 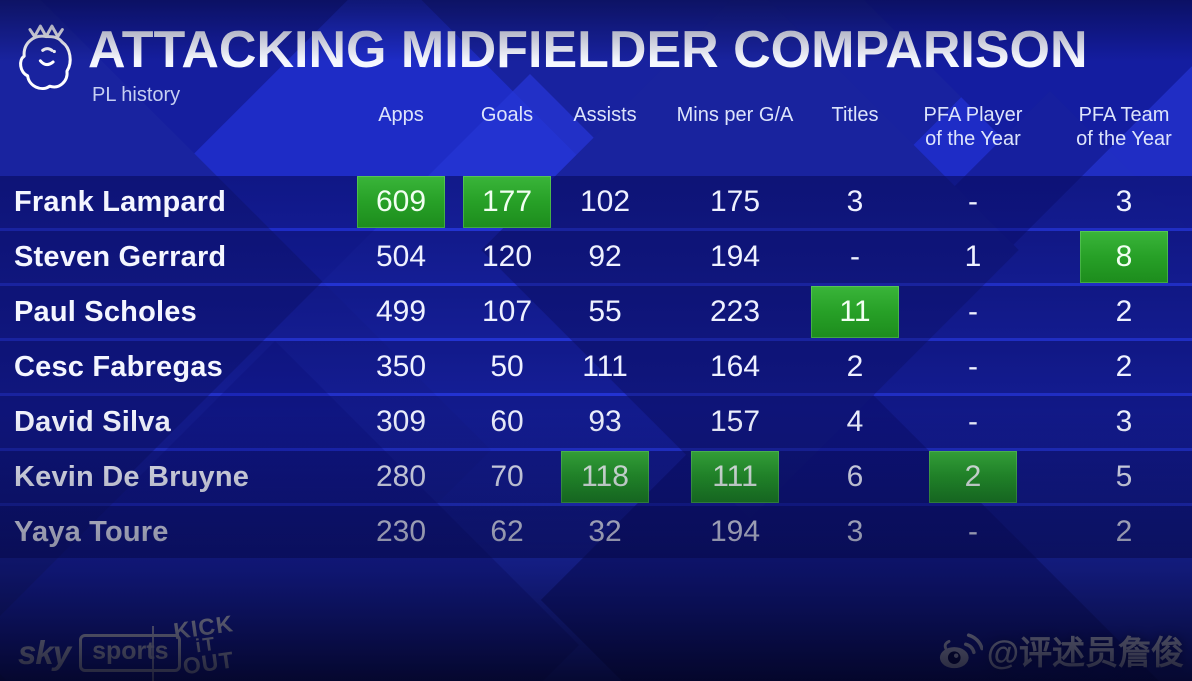 I want to click on stat-value: 504, so click(x=401, y=256).